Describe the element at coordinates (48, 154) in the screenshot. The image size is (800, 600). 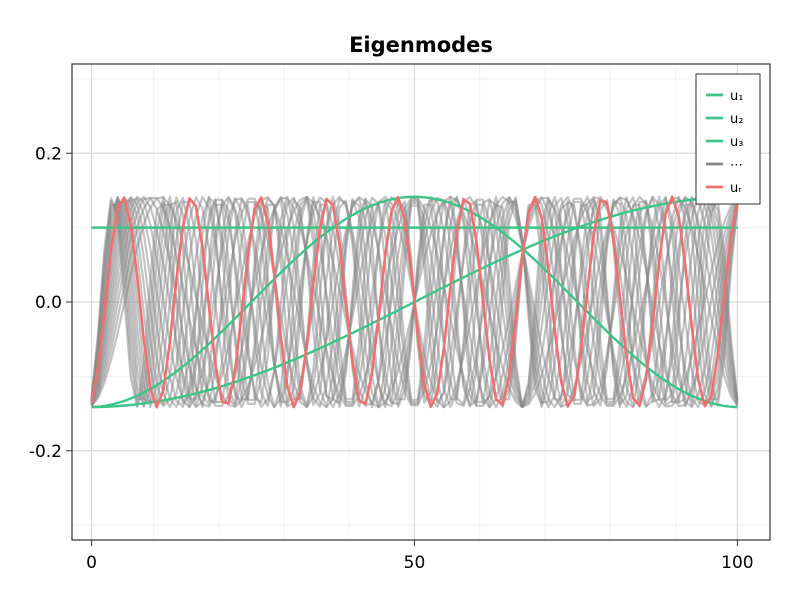
I see `y-tick-label: 0.2` at that location.